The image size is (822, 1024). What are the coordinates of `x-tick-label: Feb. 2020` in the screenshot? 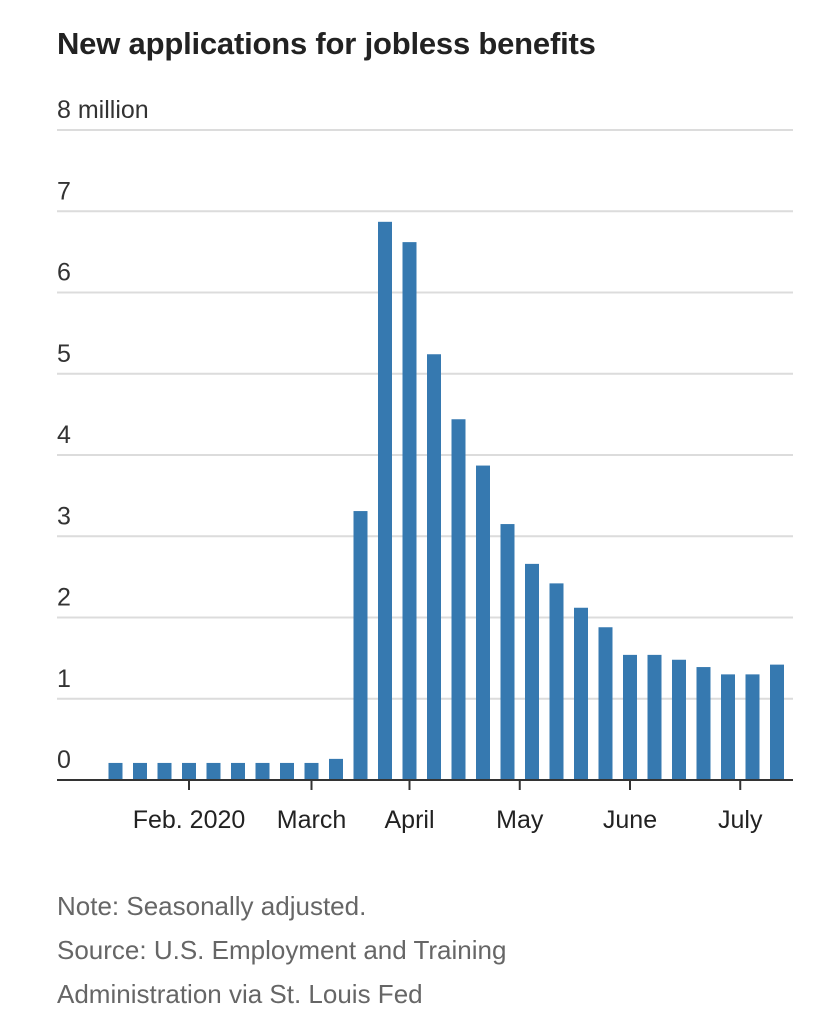 It's located at (189, 820).